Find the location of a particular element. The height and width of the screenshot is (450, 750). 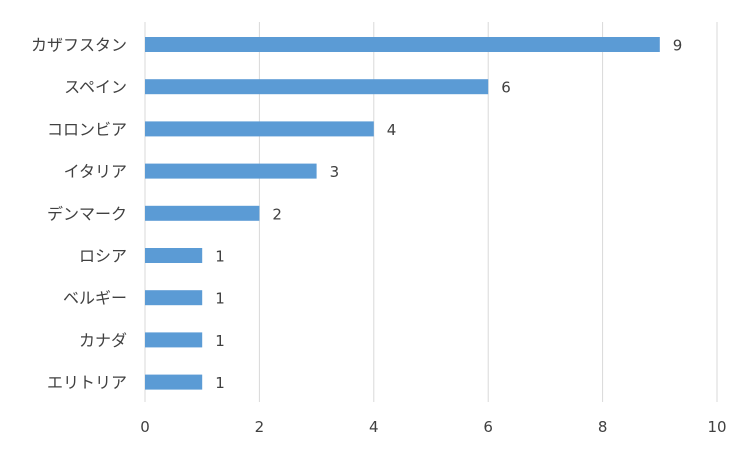

data-label: 4 is located at coordinates (392, 130).